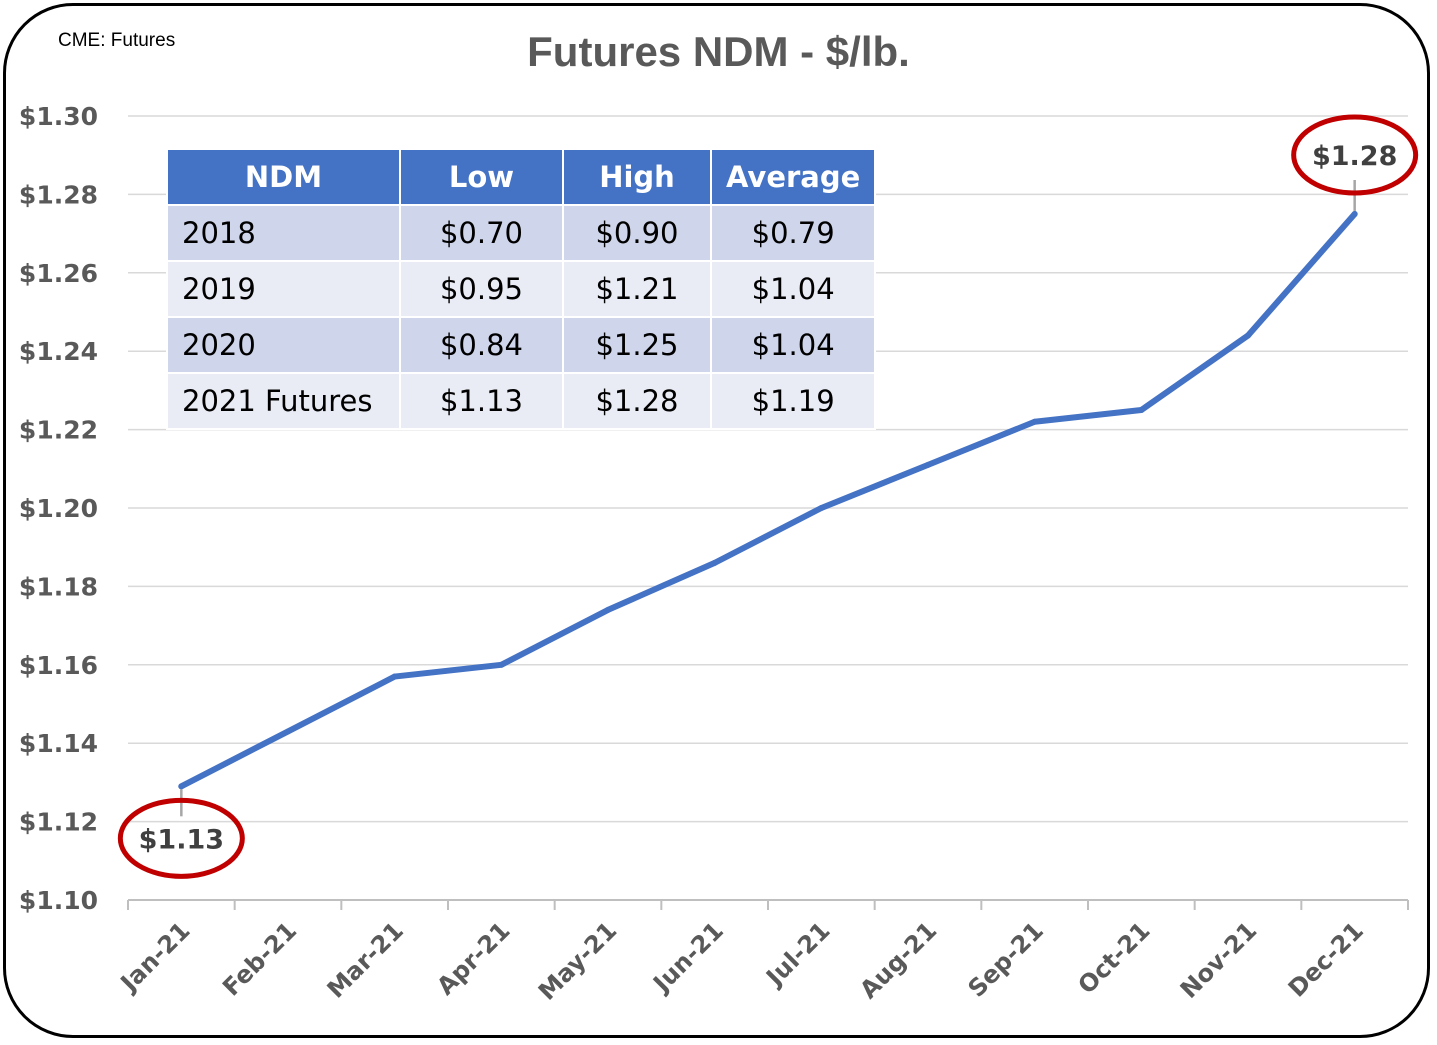 This screenshot has height=1045, width=1437. I want to click on table-row: 2020 $0.84 $1.25 $1.04, so click(521, 345).